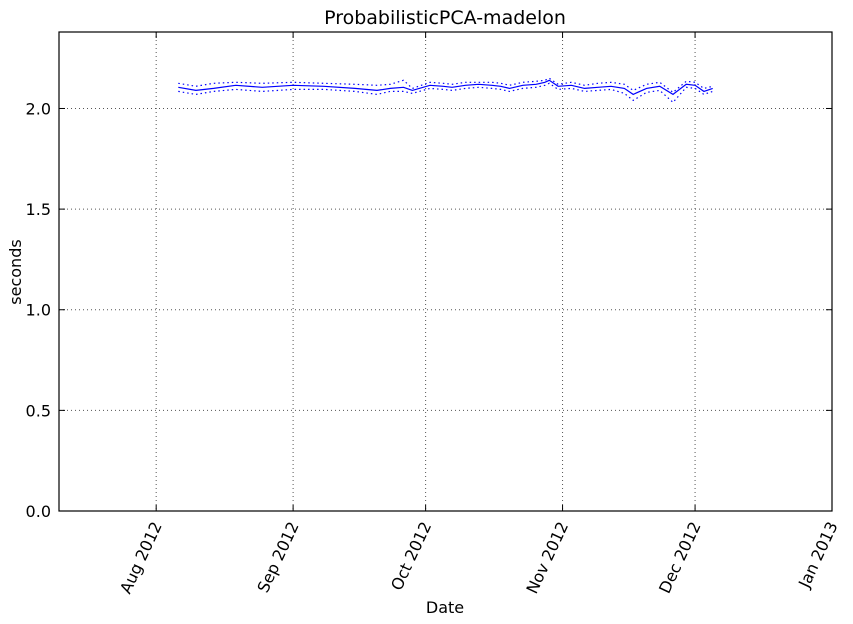  I want to click on x-tick-label: Aug 2012, so click(141, 558).